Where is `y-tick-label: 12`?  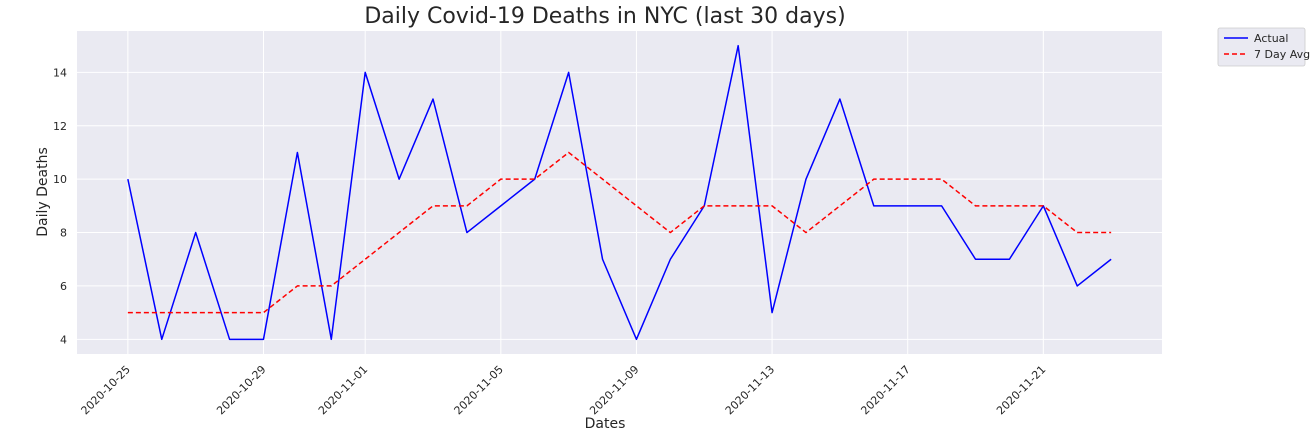 y-tick-label: 12 is located at coordinates (60, 126).